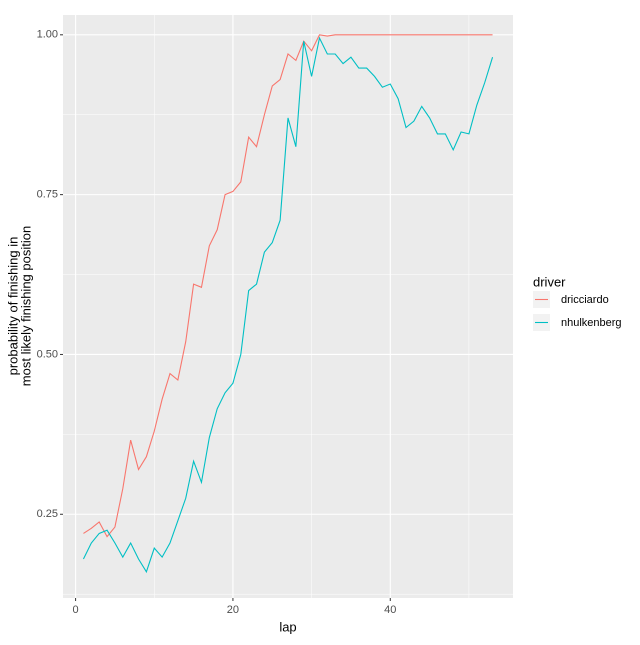  What do you see at coordinates (47, 514) in the screenshot?
I see `y-tick-label: 0.25` at bounding box center [47, 514].